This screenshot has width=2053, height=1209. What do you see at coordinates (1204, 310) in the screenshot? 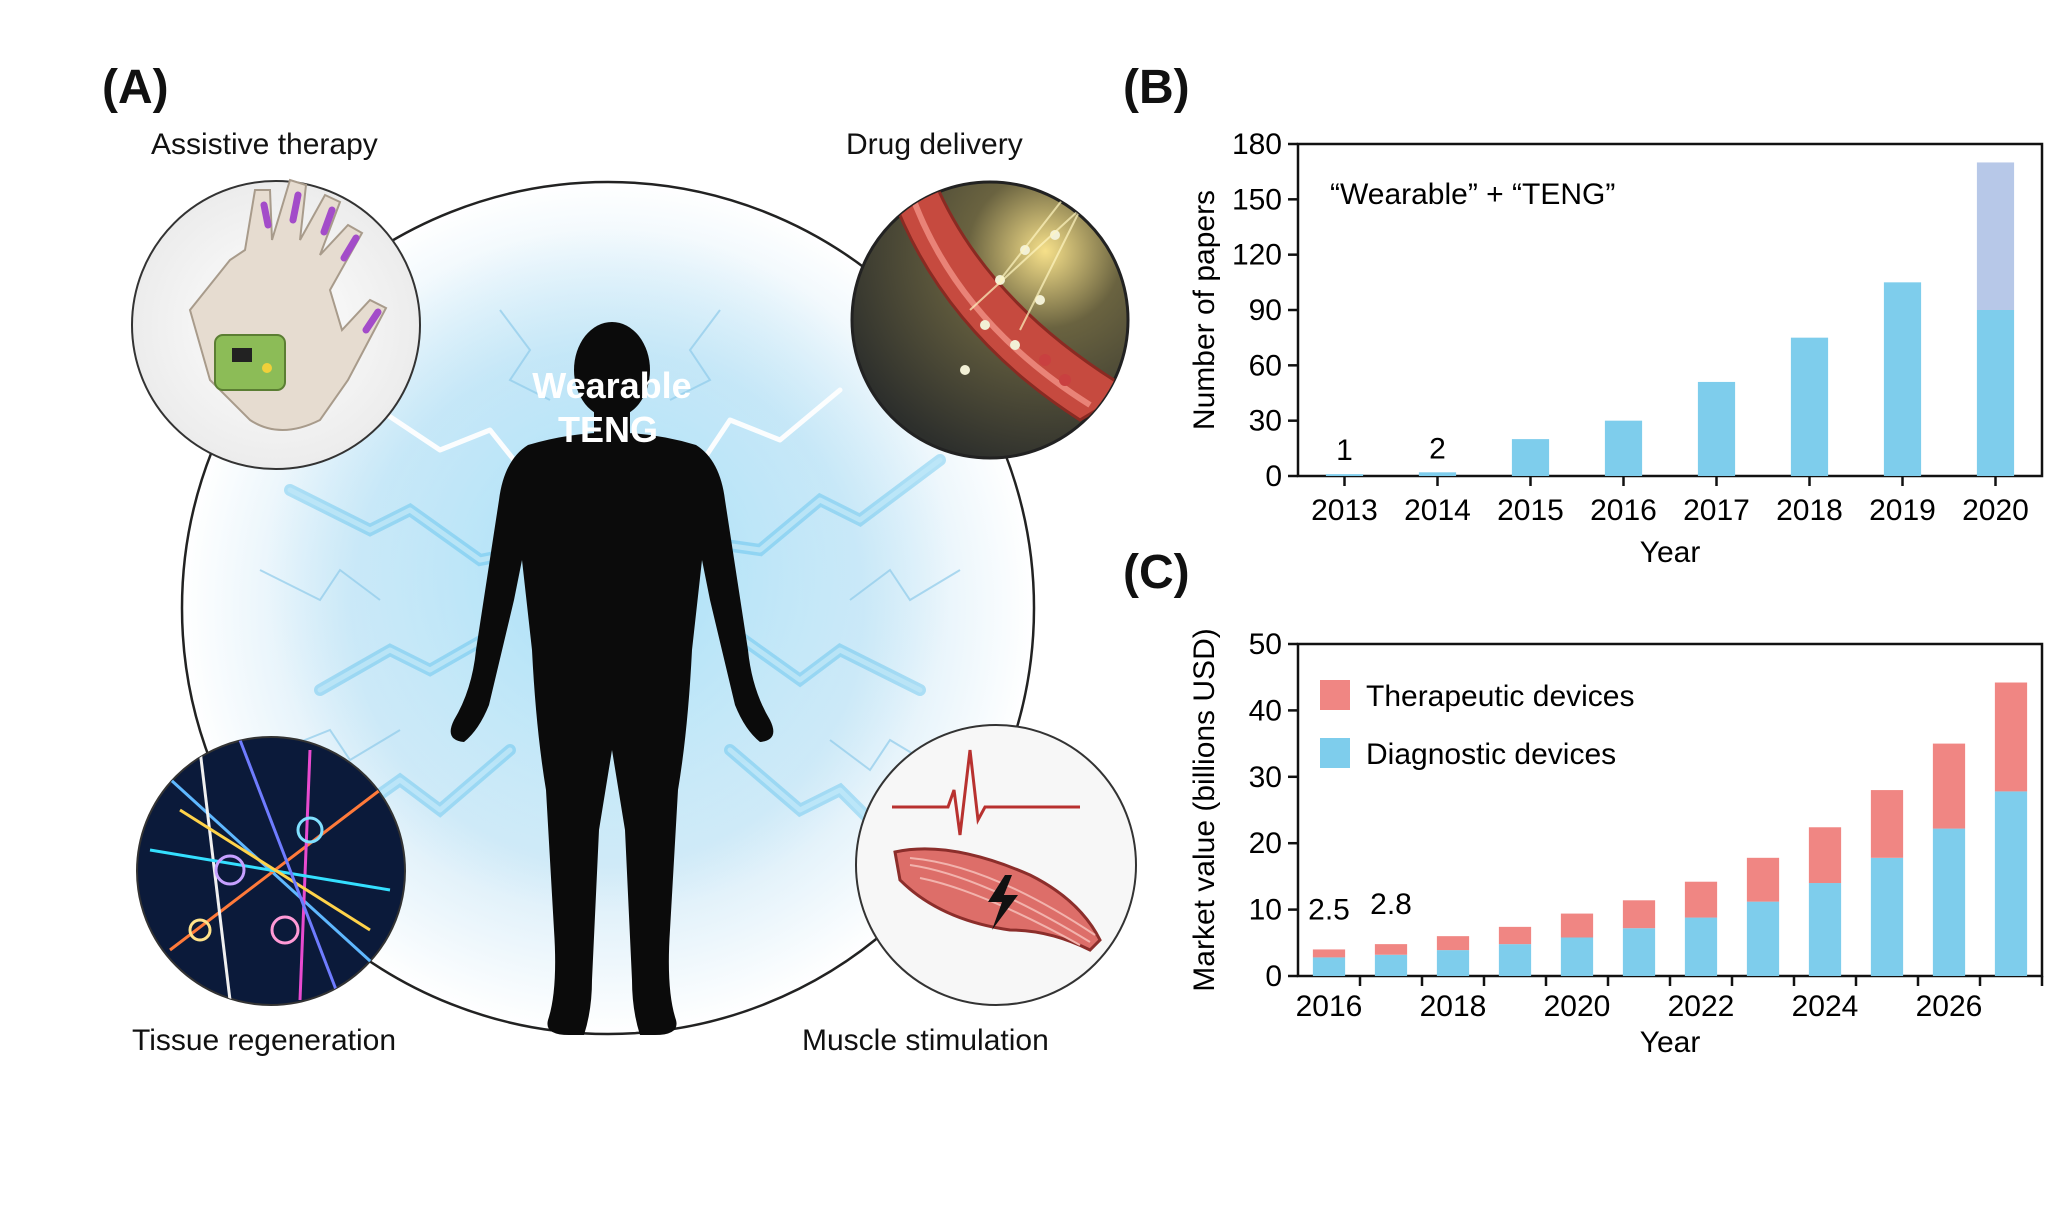
I see `y-axis-label: Number of papers` at bounding box center [1204, 310].